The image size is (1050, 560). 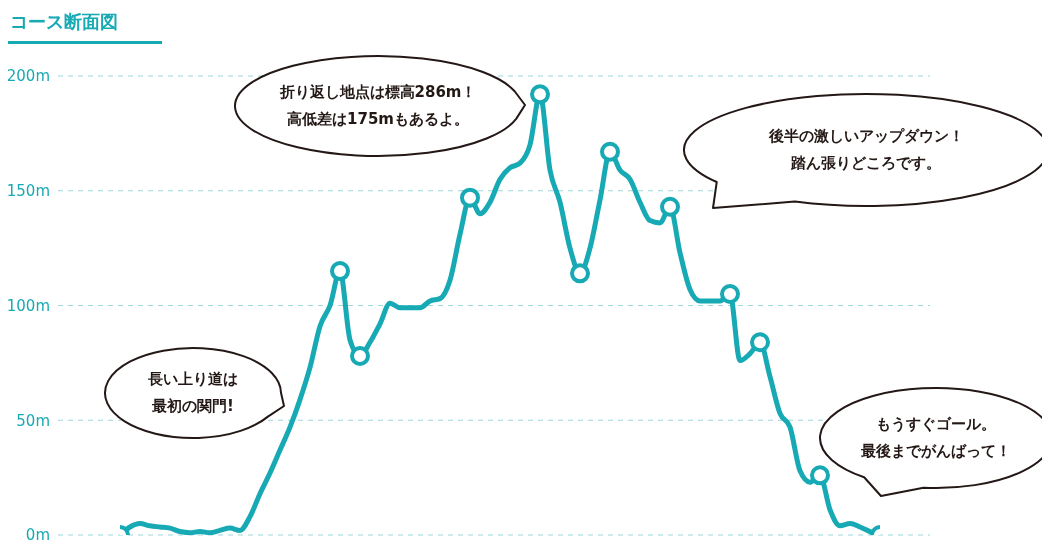 What do you see at coordinates (28, 76) in the screenshot?
I see `y-tick-label: 200m` at bounding box center [28, 76].